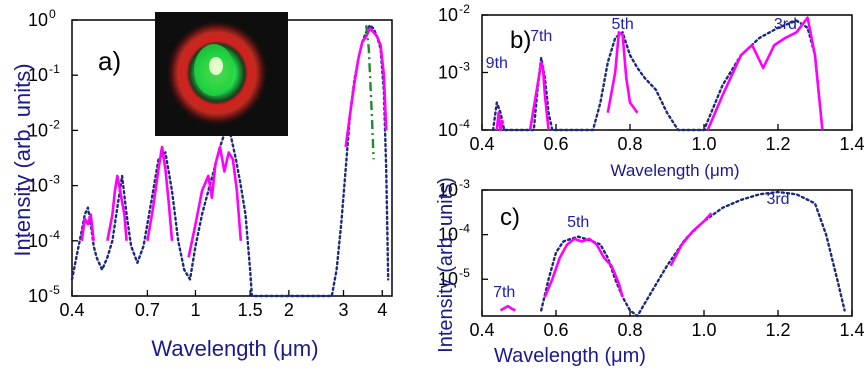  I want to click on x-tick-label: 3, so click(343, 310).